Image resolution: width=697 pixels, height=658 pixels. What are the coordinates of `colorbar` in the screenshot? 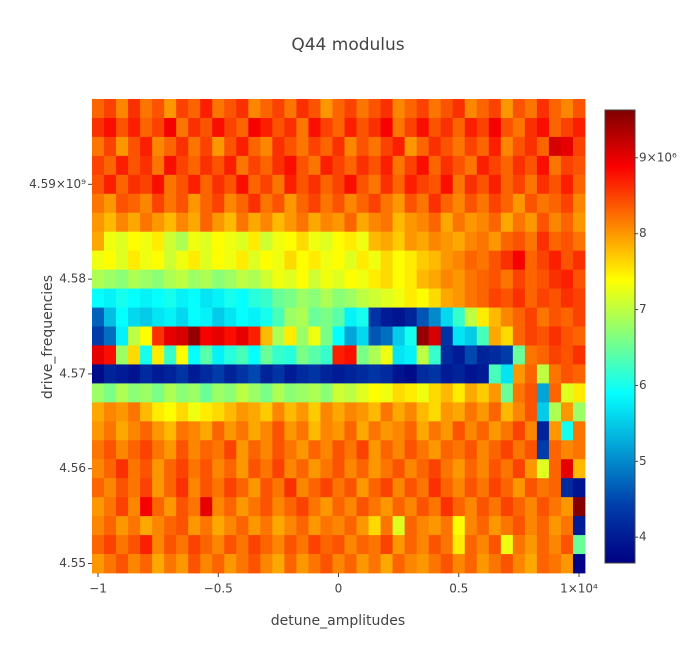 It's located at (620, 336).